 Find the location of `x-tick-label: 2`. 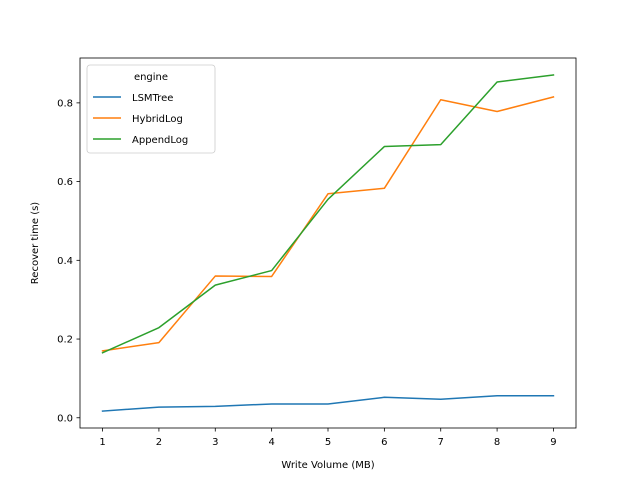

x-tick-label: 2 is located at coordinates (159, 442).